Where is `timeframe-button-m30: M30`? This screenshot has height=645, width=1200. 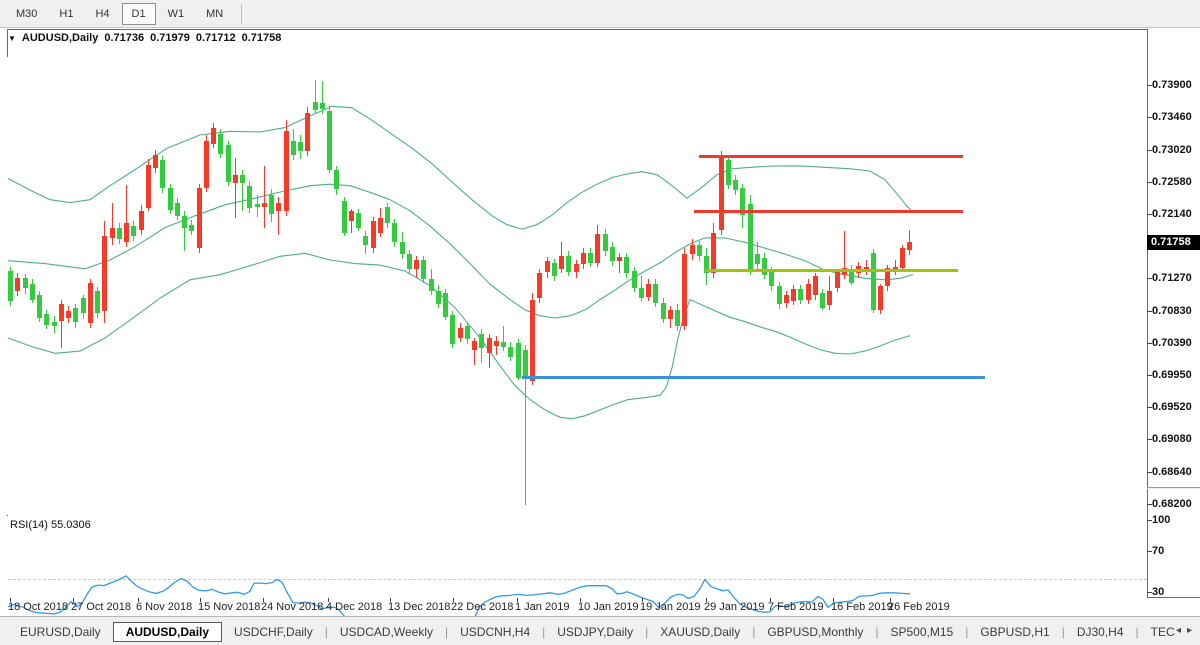
timeframe-button-m30: M30 is located at coordinates (27, 13).